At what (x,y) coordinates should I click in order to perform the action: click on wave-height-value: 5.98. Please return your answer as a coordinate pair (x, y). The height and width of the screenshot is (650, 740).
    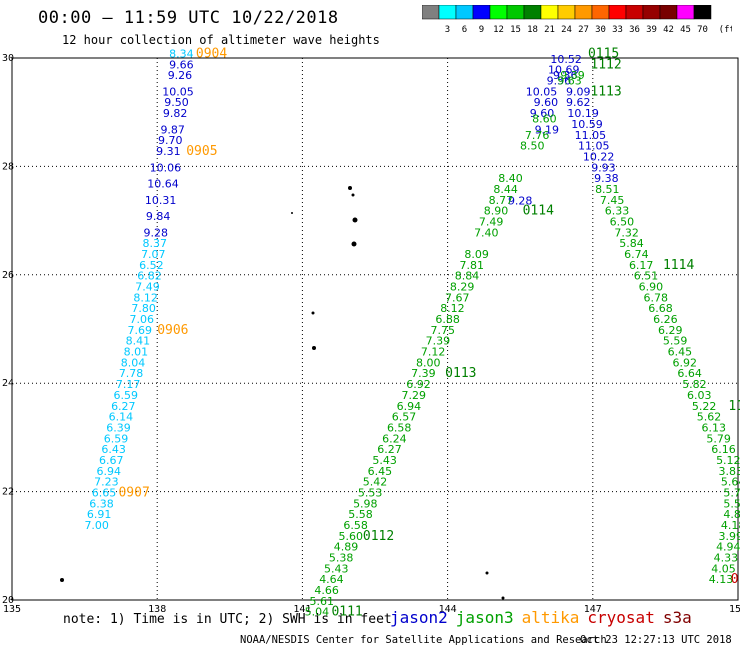
    Looking at the image, I should click on (365, 503).